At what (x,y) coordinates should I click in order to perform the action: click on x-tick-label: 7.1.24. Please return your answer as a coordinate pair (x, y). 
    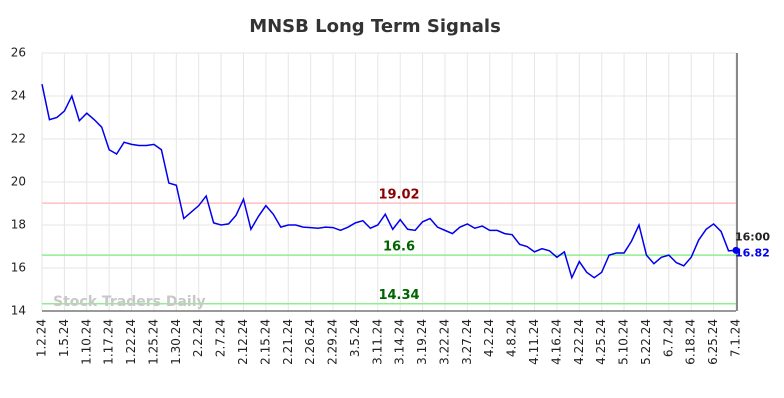
    Looking at the image, I should click on (736, 338).